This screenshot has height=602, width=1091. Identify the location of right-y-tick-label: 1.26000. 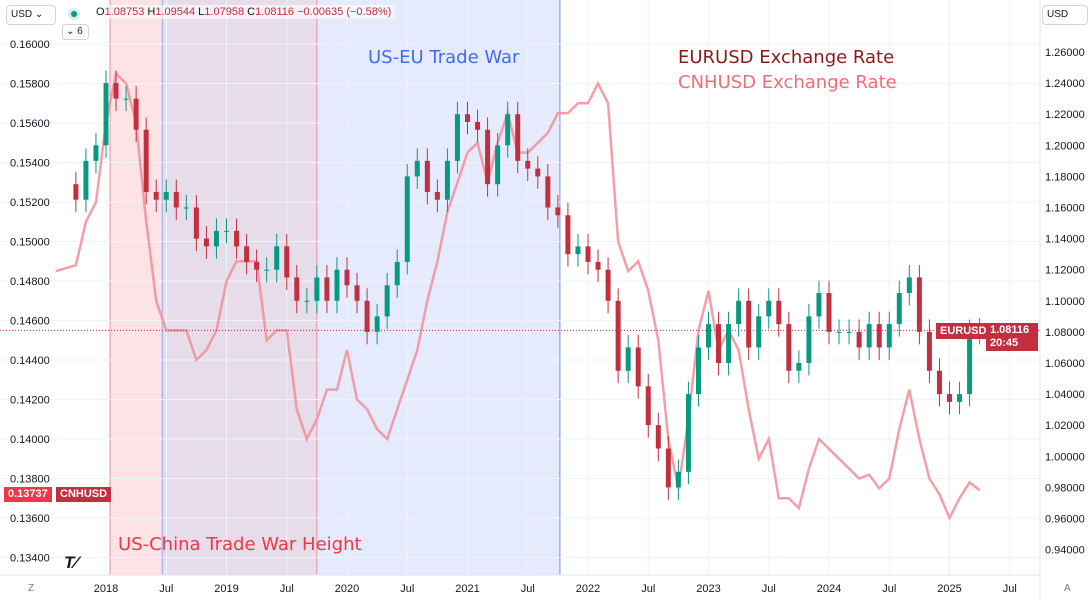
(1065, 53).